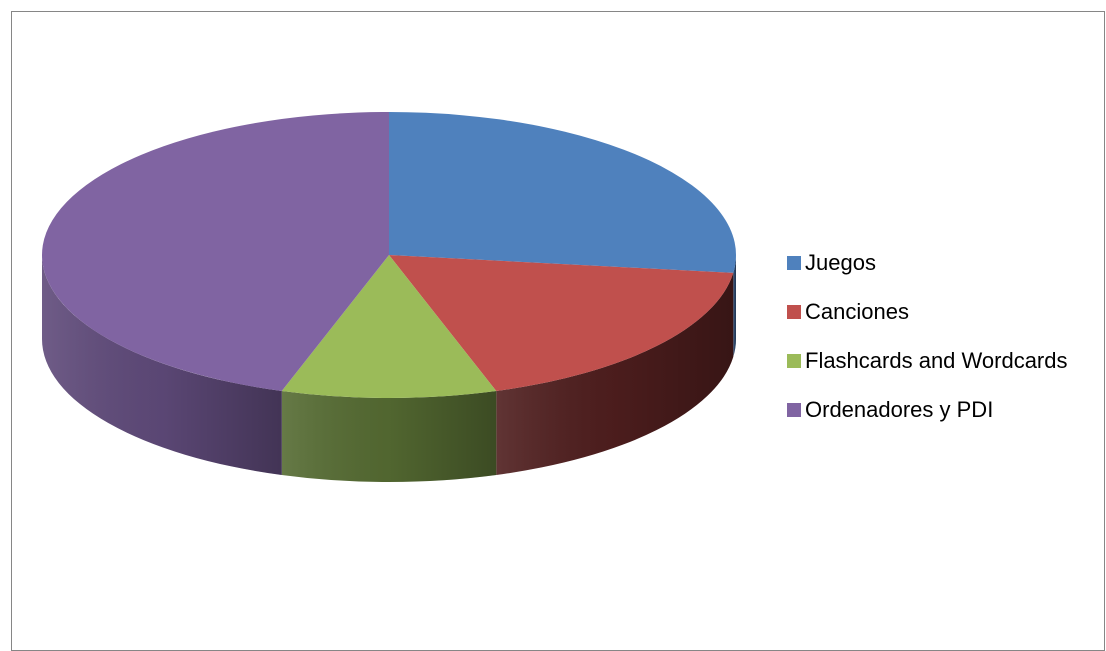 The height and width of the screenshot is (651, 1106). I want to click on slice-side-shade-canciones, so click(615, 374).